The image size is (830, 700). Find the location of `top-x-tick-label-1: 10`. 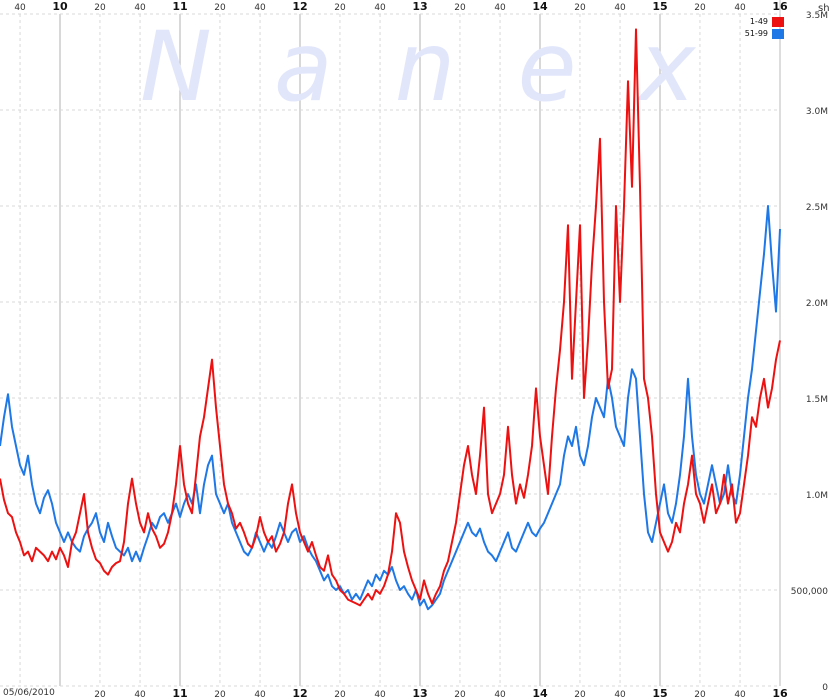

top-x-tick-label-1: 10 is located at coordinates (60, 6).